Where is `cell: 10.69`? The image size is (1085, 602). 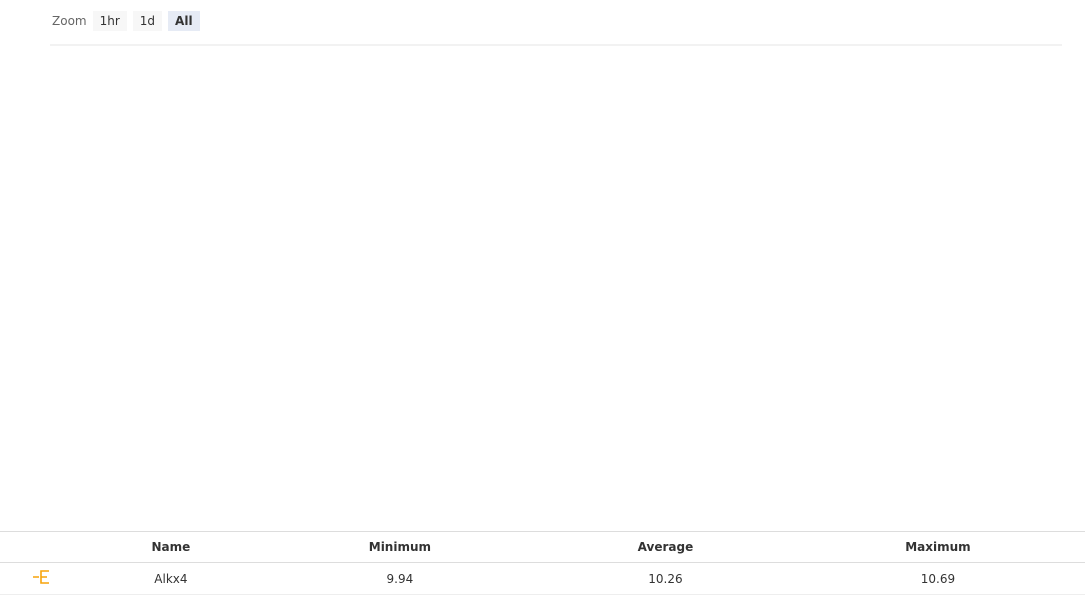 cell: 10.69 is located at coordinates (937, 578).